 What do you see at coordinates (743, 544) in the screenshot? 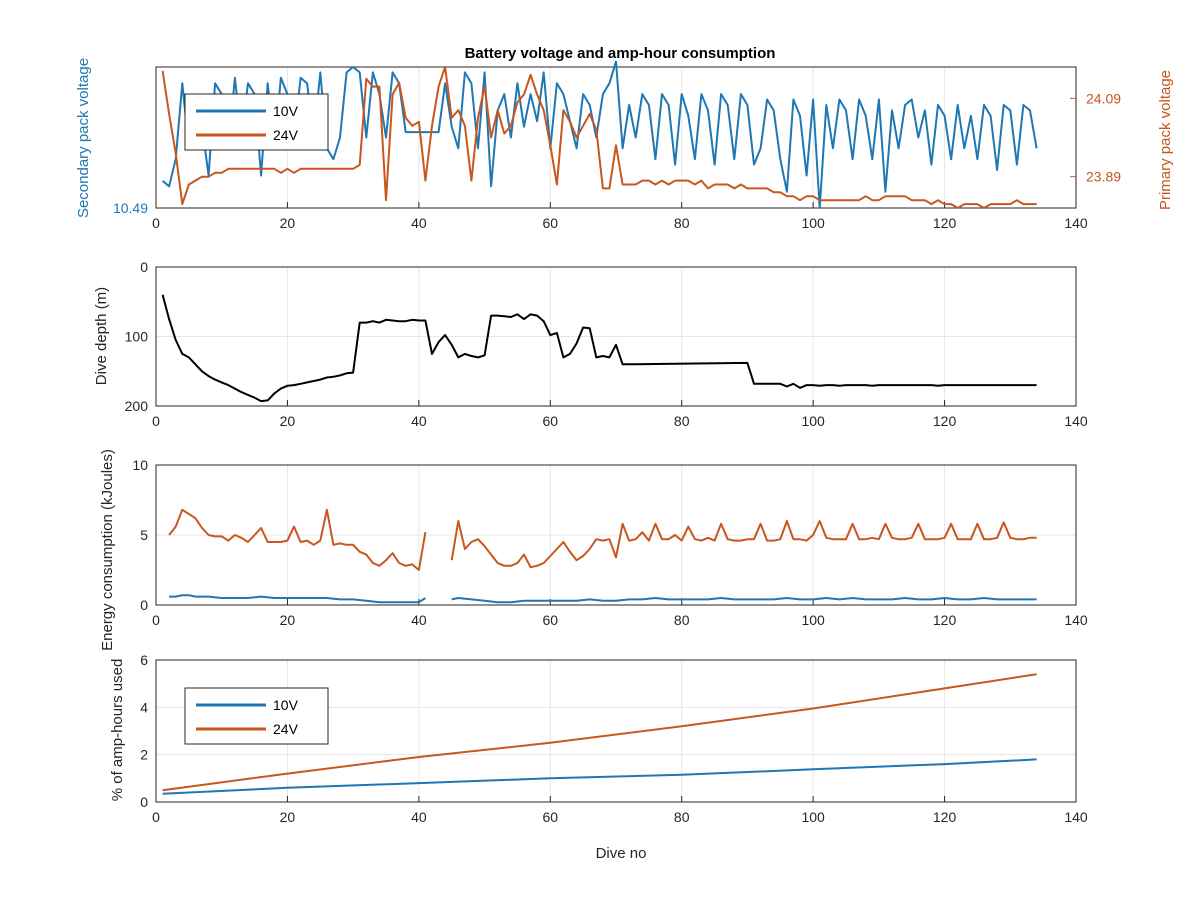
I see `series-line-24v-b` at bounding box center [743, 544].